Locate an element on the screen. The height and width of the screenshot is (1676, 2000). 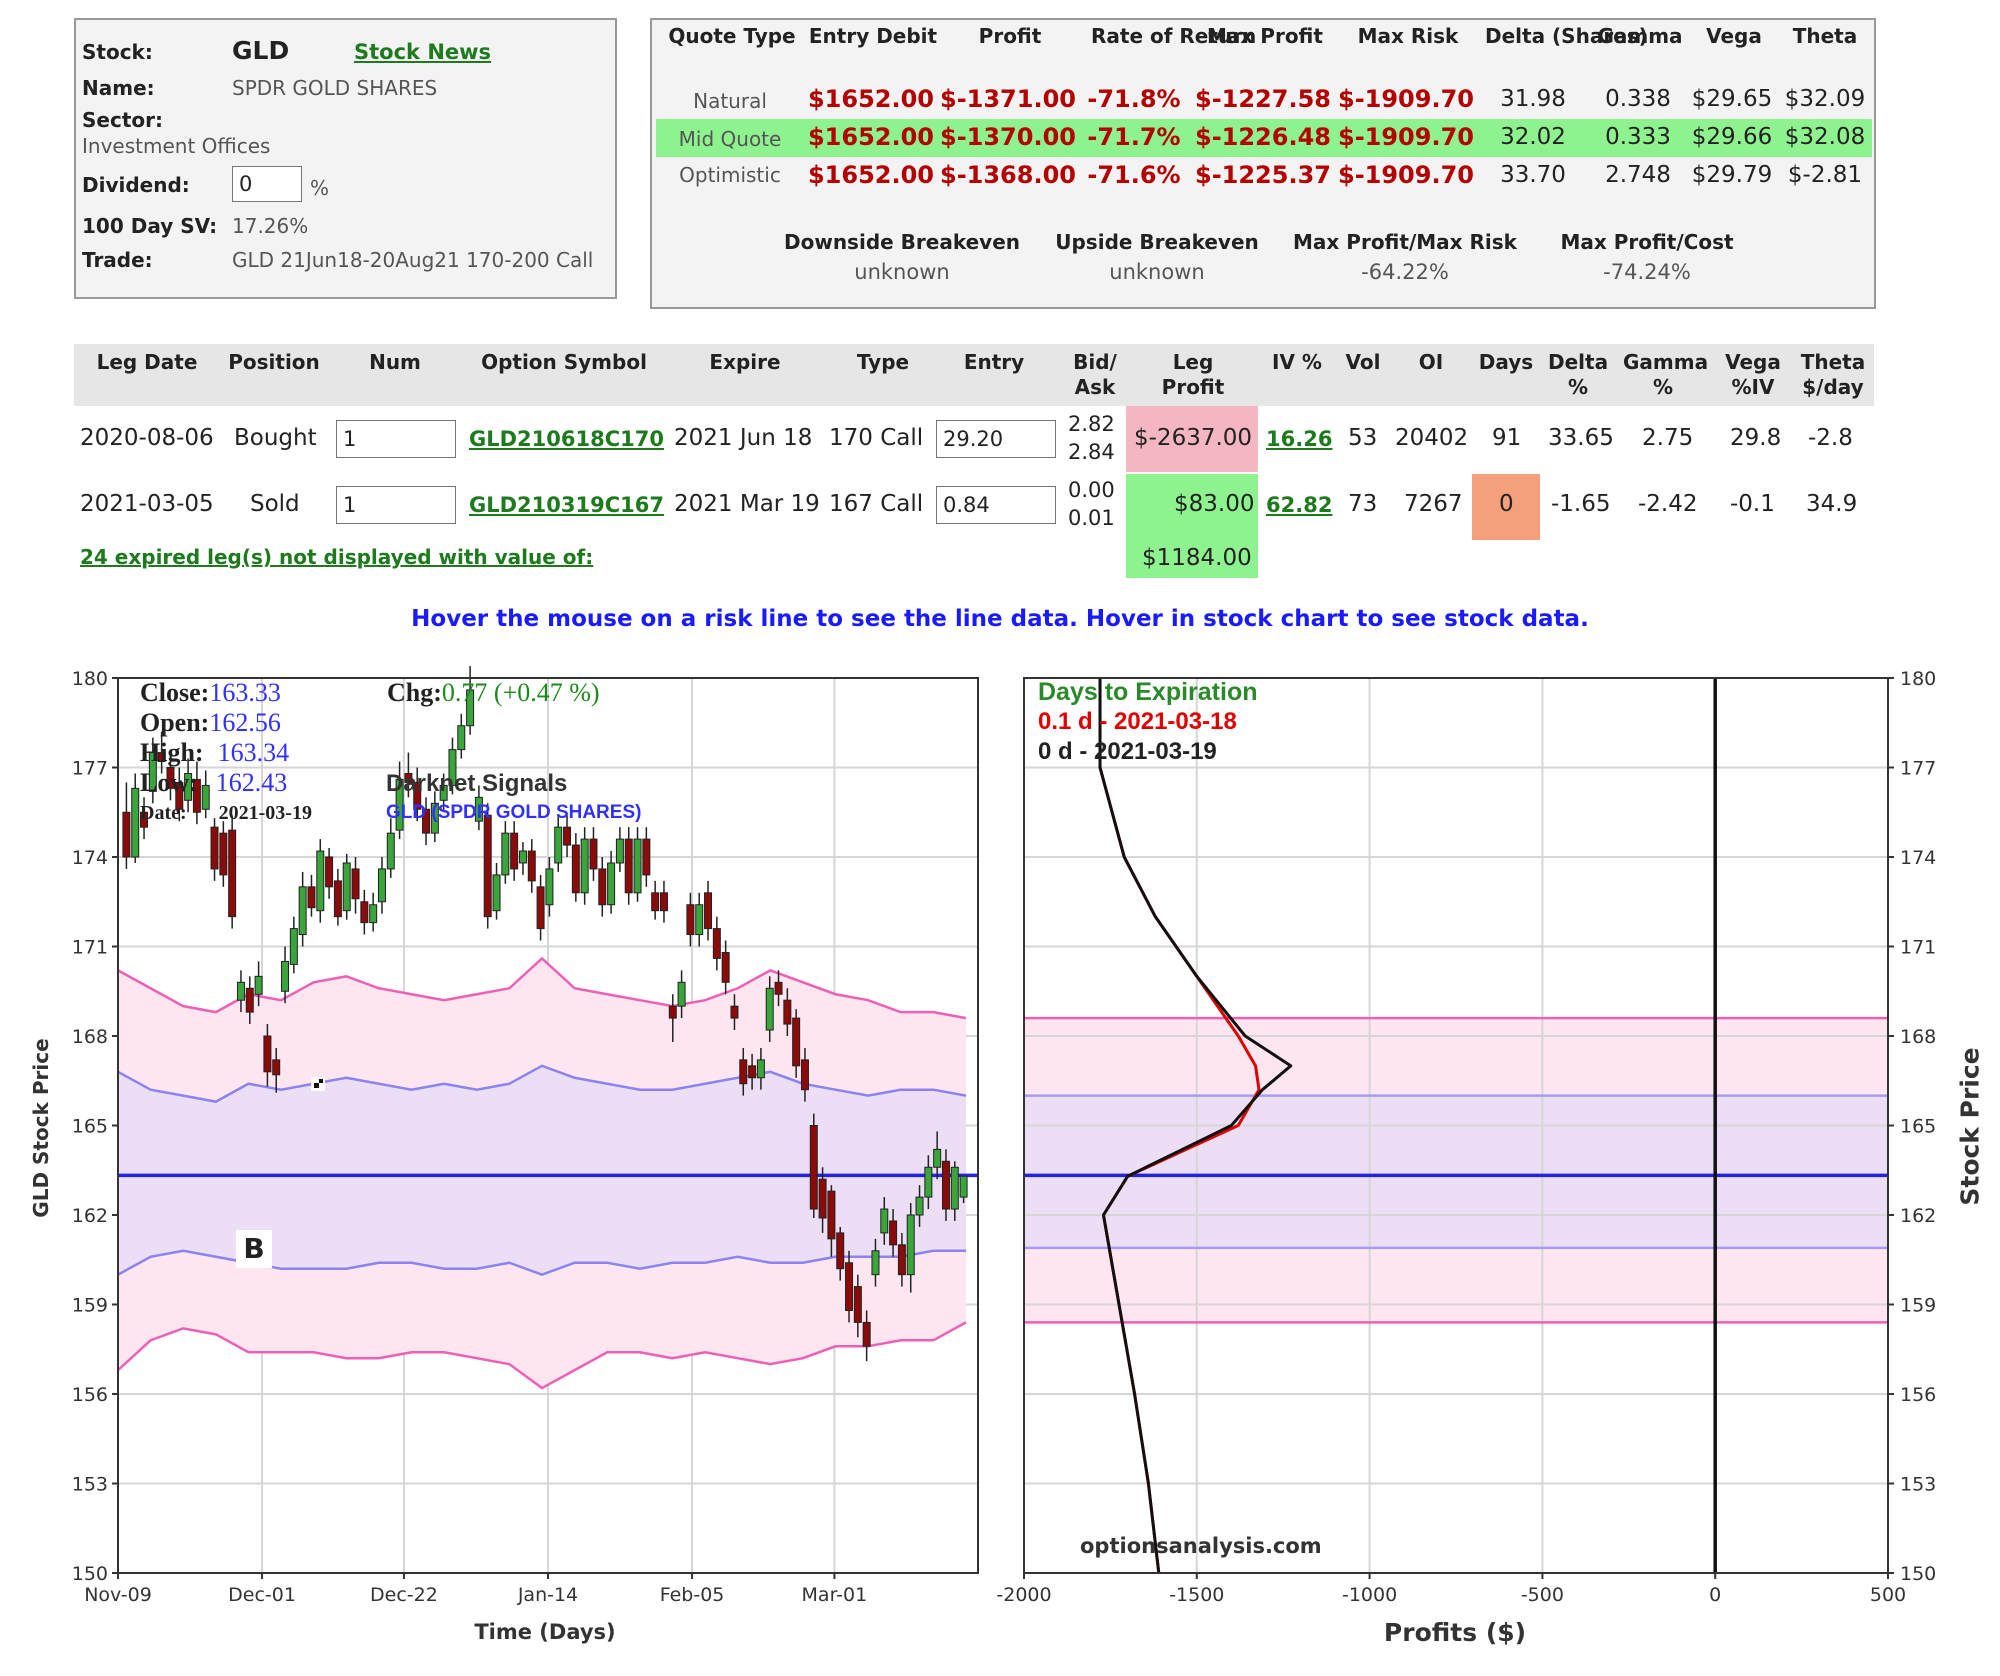
leg-position: Sold is located at coordinates (275, 504).